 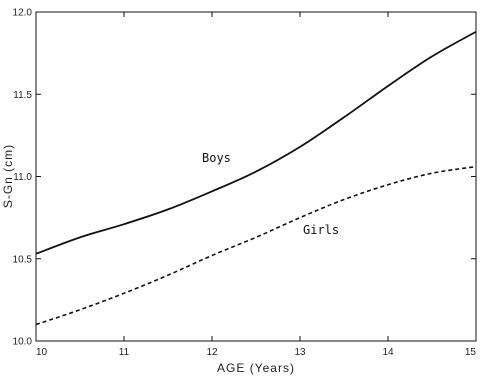 What do you see at coordinates (212, 352) in the screenshot?
I see `x-tick-label: 12` at bounding box center [212, 352].